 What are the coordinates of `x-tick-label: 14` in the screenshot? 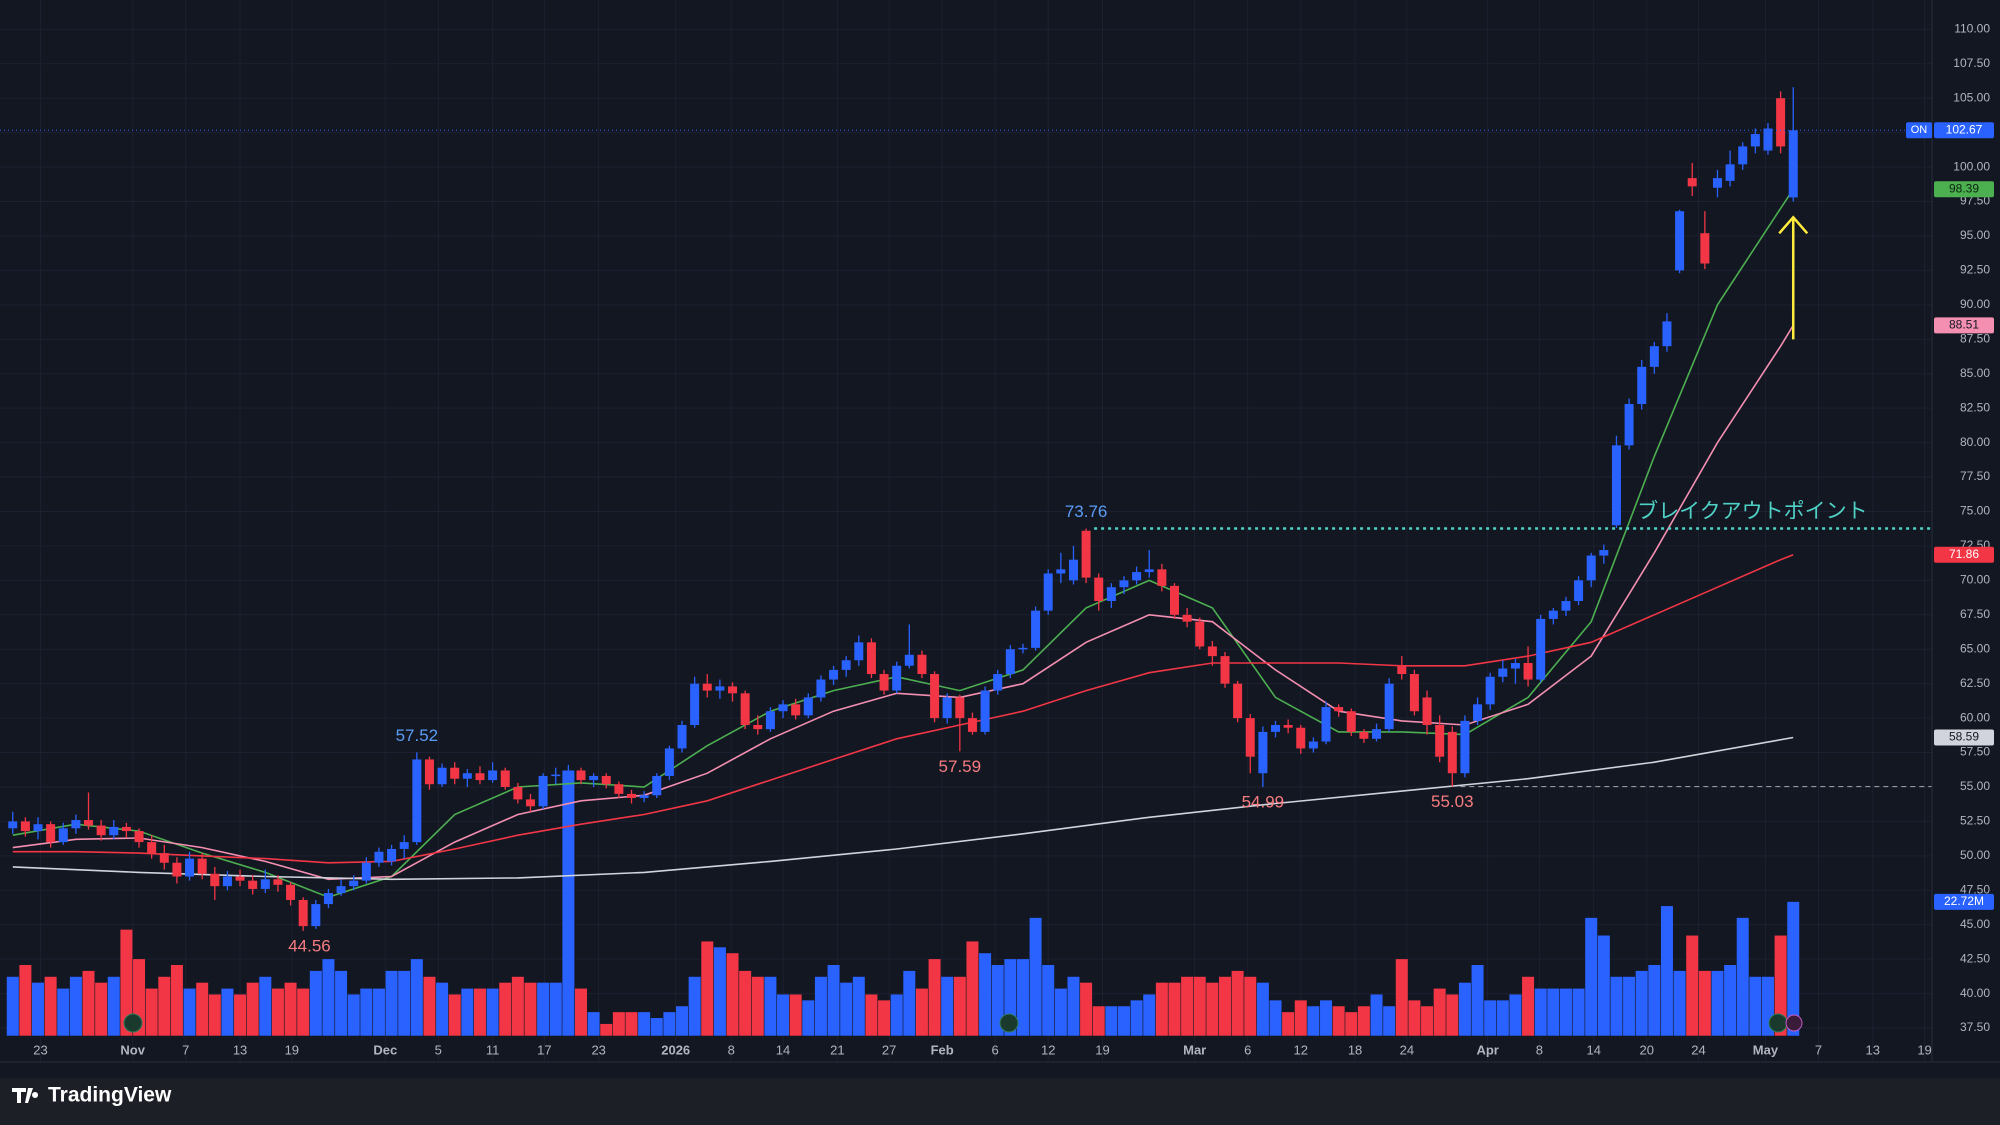 It's located at (783, 1049).